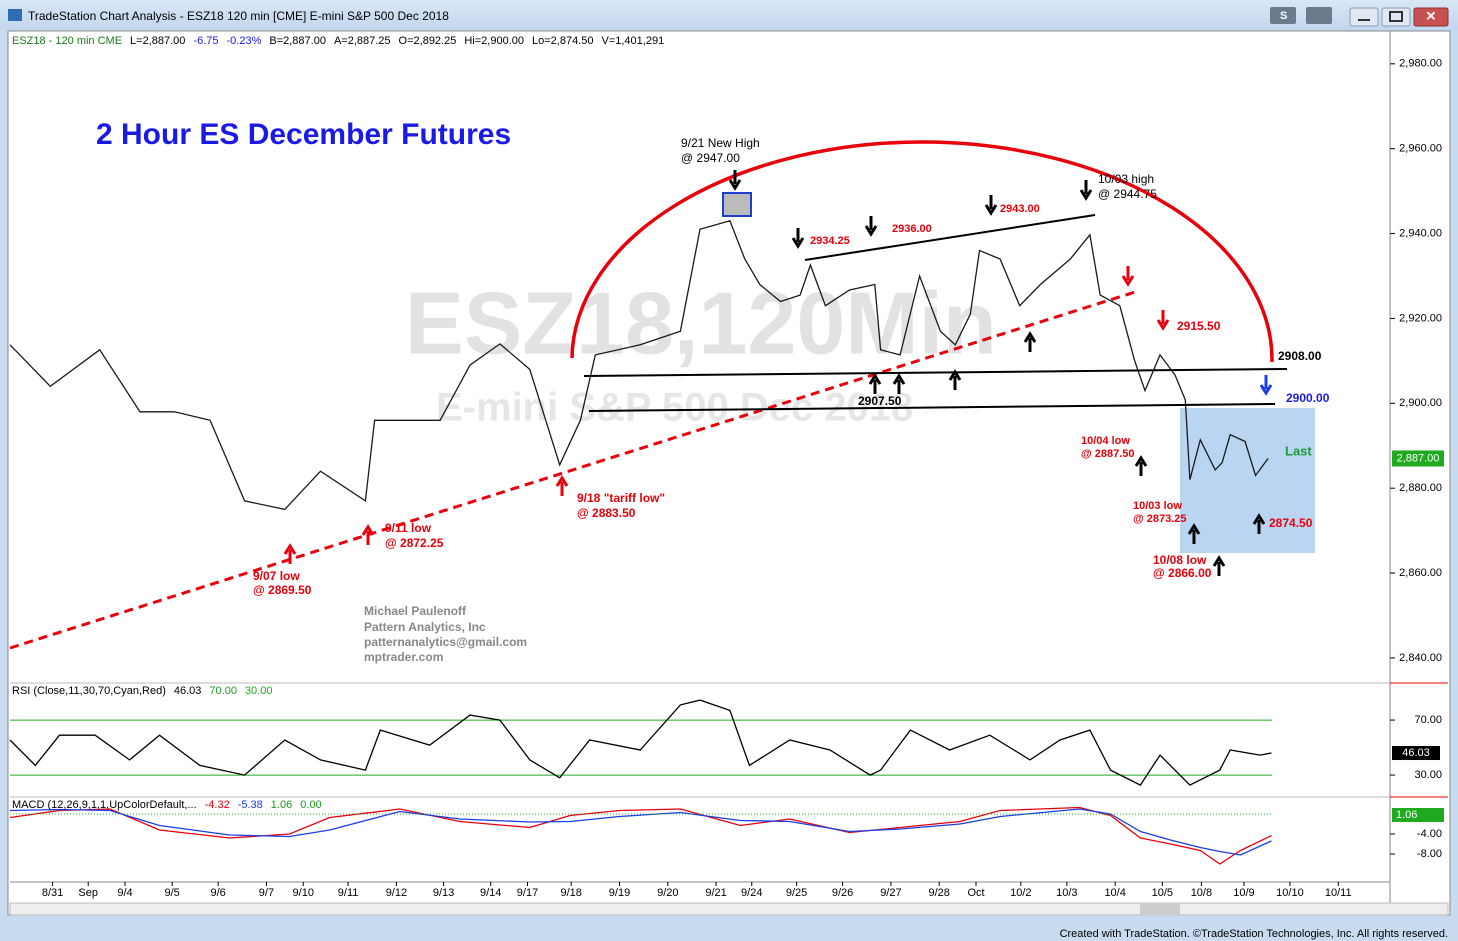 Image resolution: width=1458 pixels, height=941 pixels. What do you see at coordinates (415, 611) in the screenshot?
I see `author-credit: Michael Paulenoff` at bounding box center [415, 611].